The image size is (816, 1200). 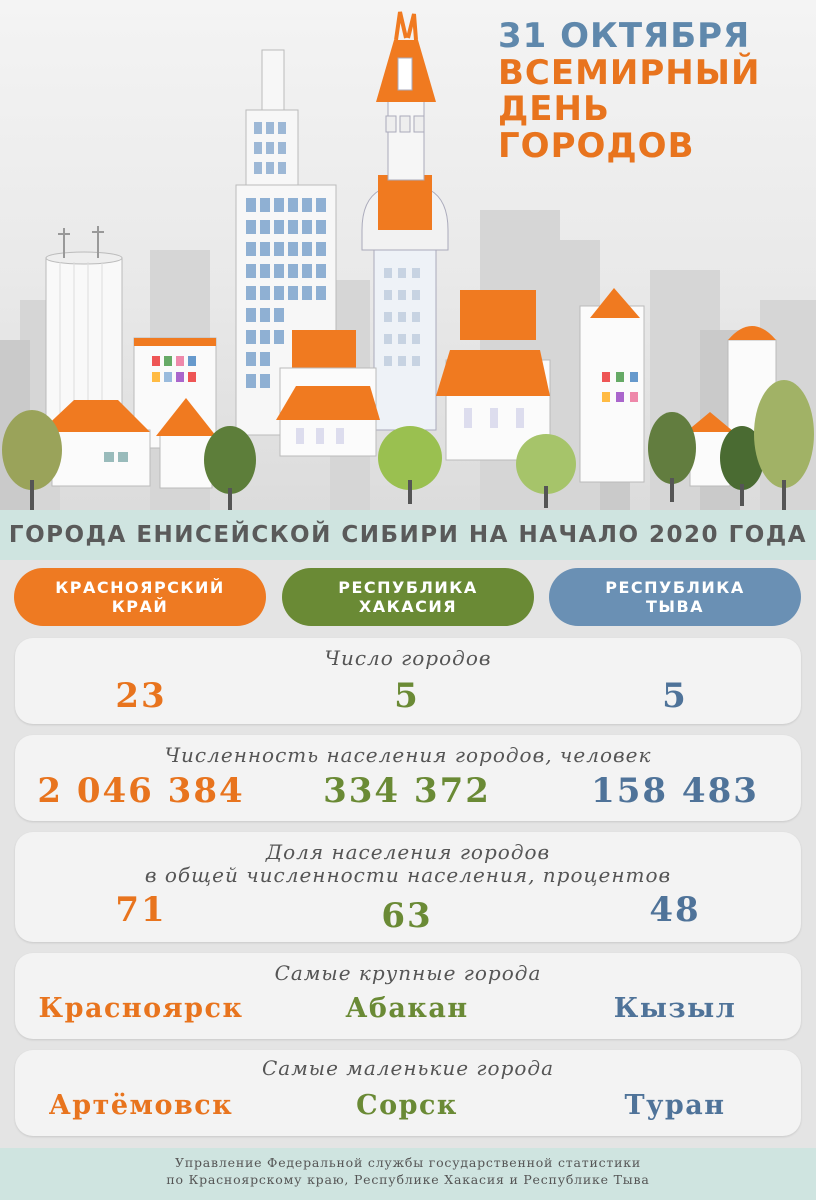 I want to click on stat-value-krasnoyarsk: Артёмовск, so click(x=141, y=1105).